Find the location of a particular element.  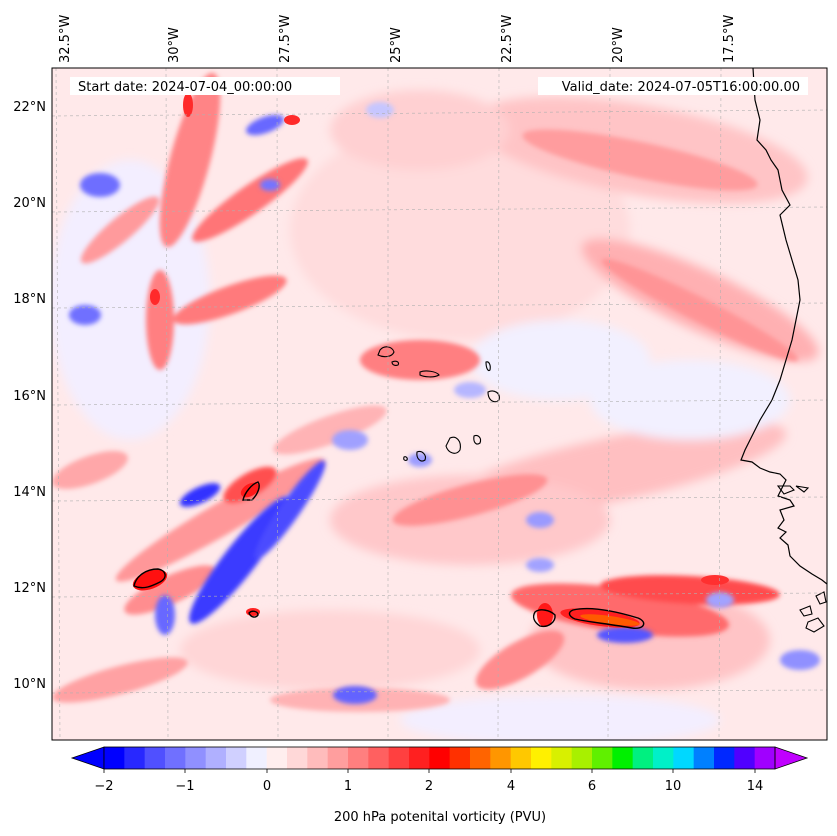

colorbar-ticks is located at coordinates (429, 771).